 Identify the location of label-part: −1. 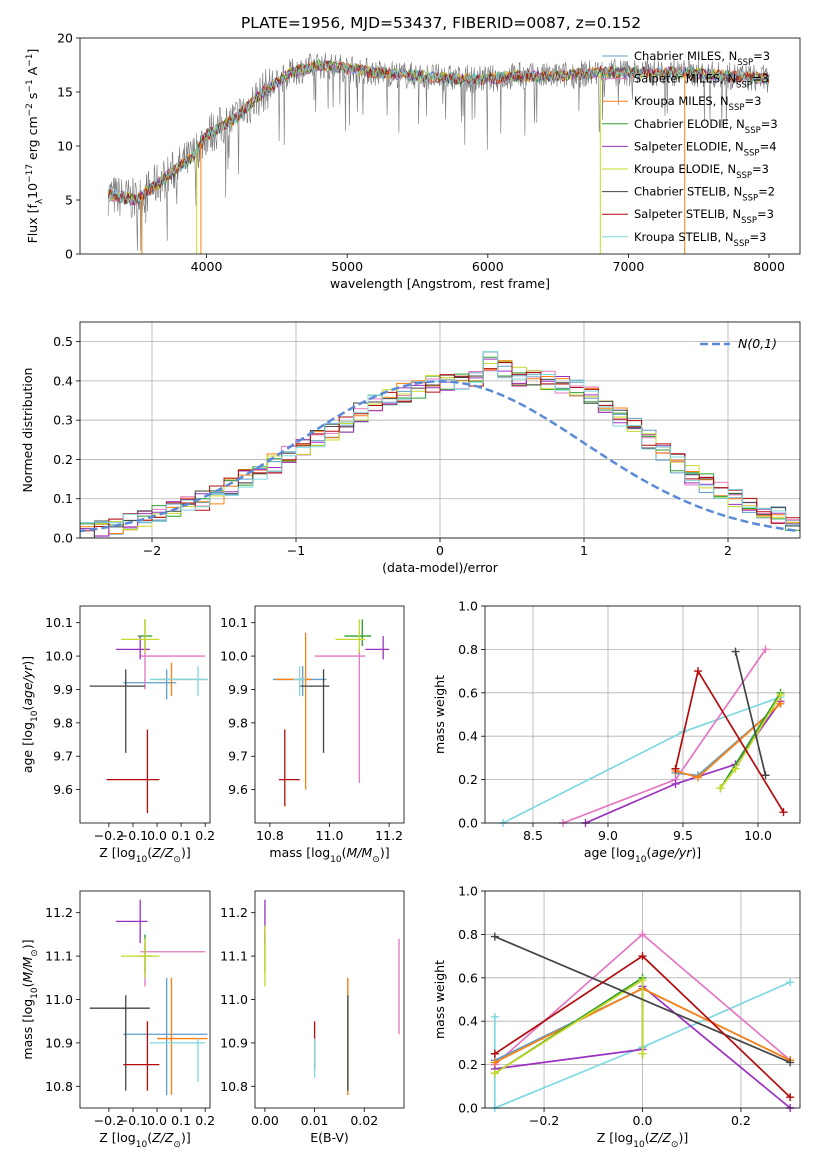
(30, 60).